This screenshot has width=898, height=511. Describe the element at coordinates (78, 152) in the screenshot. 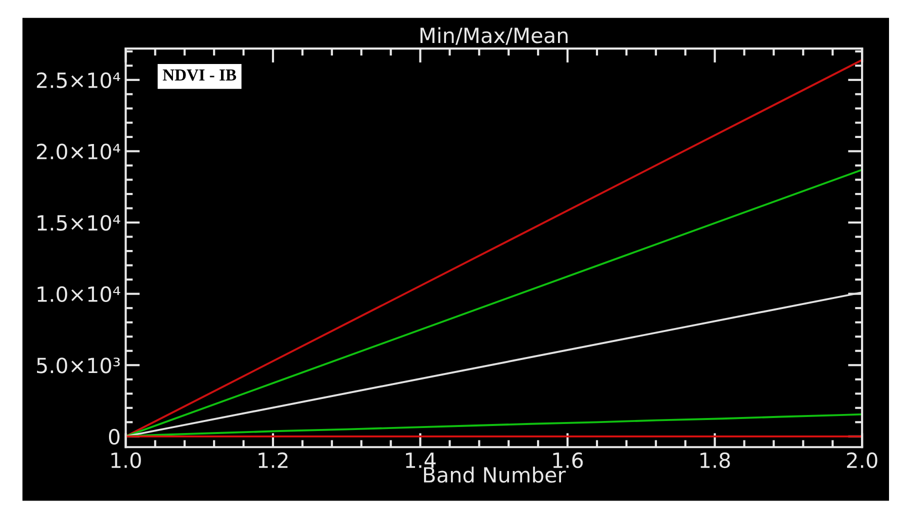

I see `y-tick-label: 2.0×10⁴` at that location.